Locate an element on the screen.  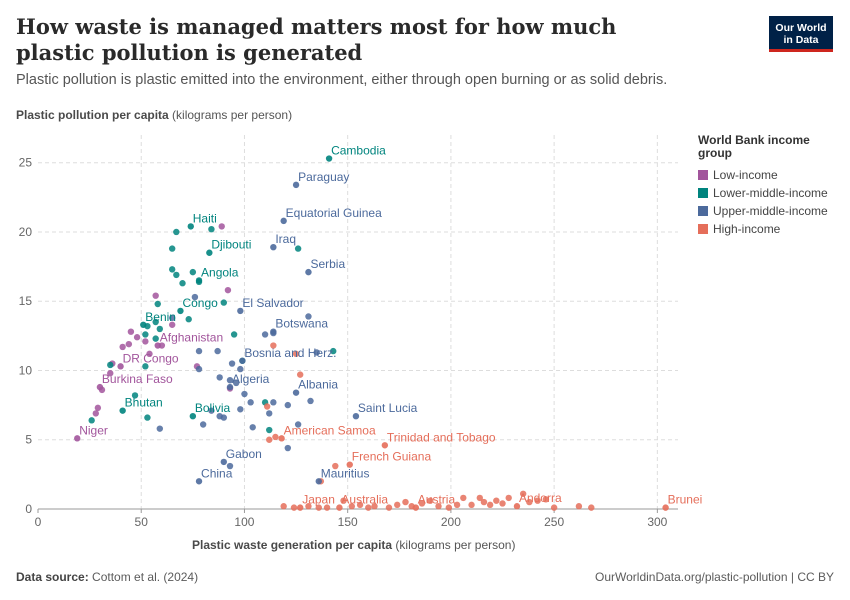
point-label: Andorra is located at coordinates (540, 498).